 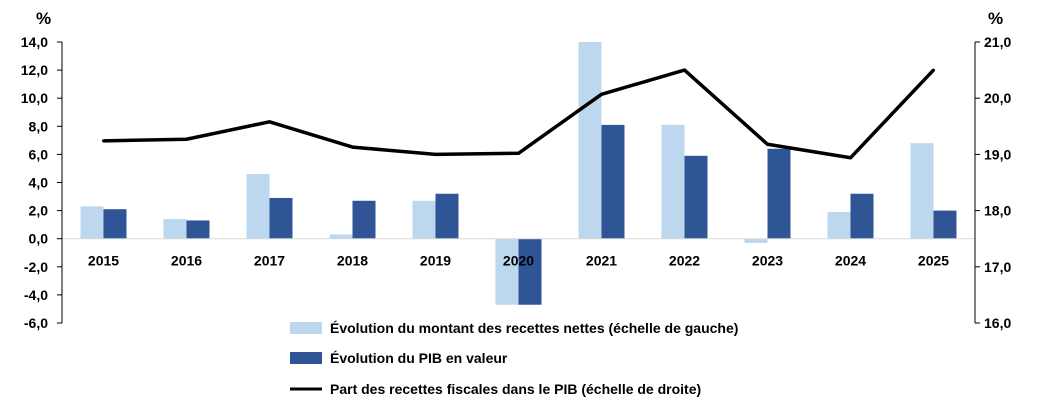 What do you see at coordinates (684, 261) in the screenshot?
I see `x-tick-label: 2022` at bounding box center [684, 261].